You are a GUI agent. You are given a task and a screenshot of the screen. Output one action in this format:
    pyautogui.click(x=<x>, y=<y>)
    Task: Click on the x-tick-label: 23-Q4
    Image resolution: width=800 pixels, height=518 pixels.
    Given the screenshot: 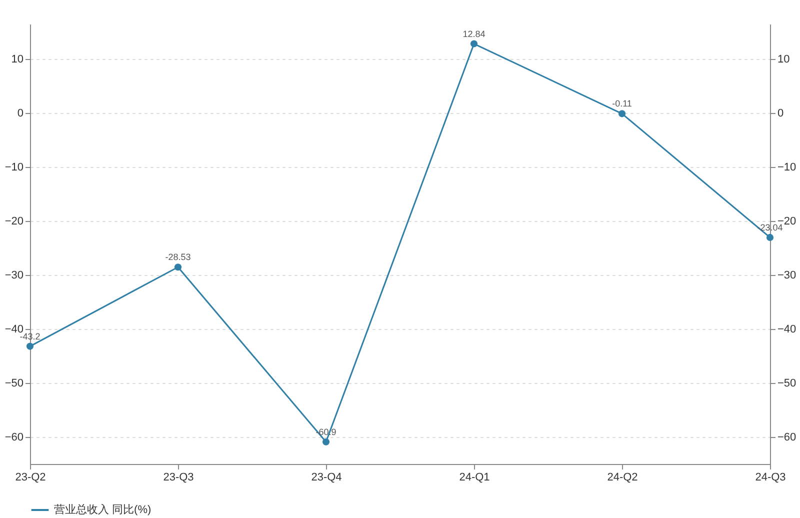 What is the action you would take?
    pyautogui.click(x=326, y=478)
    